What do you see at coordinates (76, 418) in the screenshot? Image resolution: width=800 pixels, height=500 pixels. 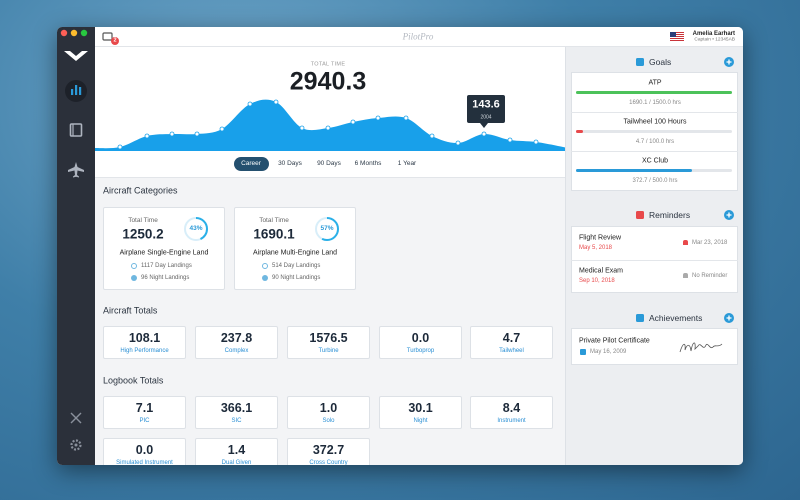 I see `tools-nav` at bounding box center [76, 418].